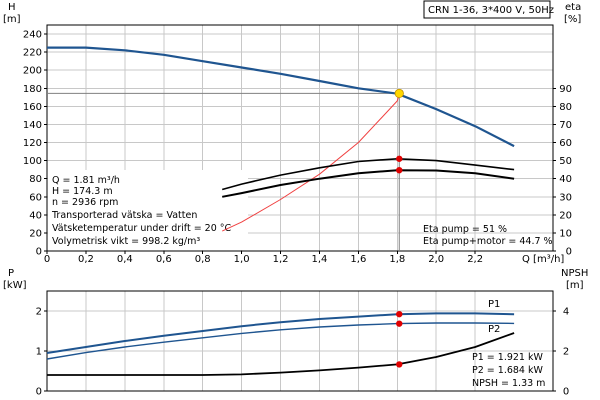 This screenshot has height=400, width=600. I want to click on x-tick-label: 2,0, so click(436, 259).